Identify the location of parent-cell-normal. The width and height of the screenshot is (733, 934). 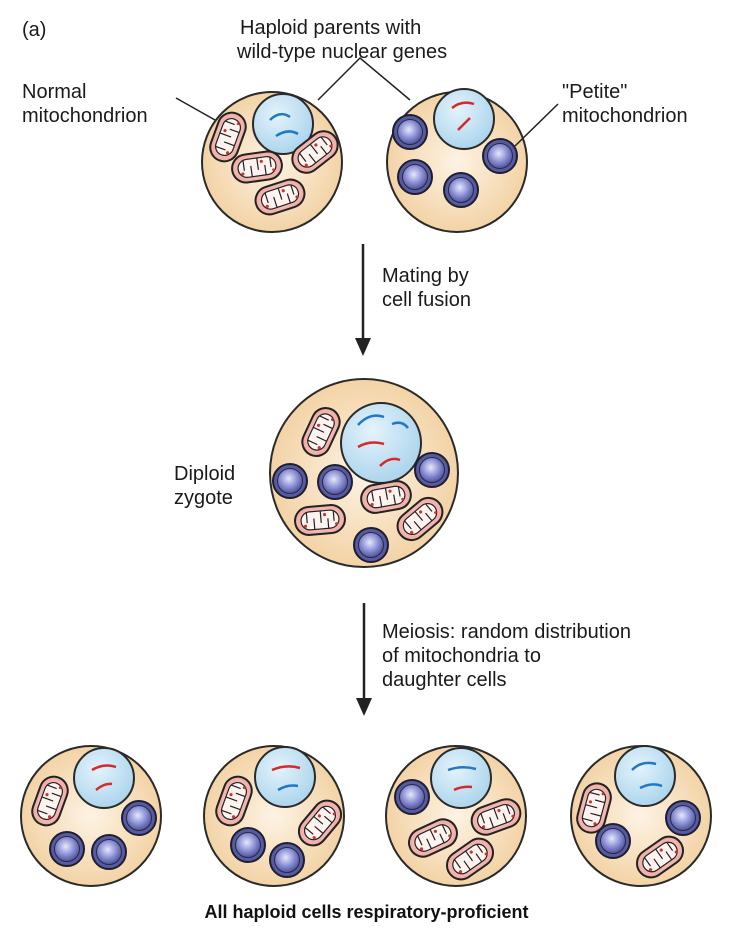
(273, 162).